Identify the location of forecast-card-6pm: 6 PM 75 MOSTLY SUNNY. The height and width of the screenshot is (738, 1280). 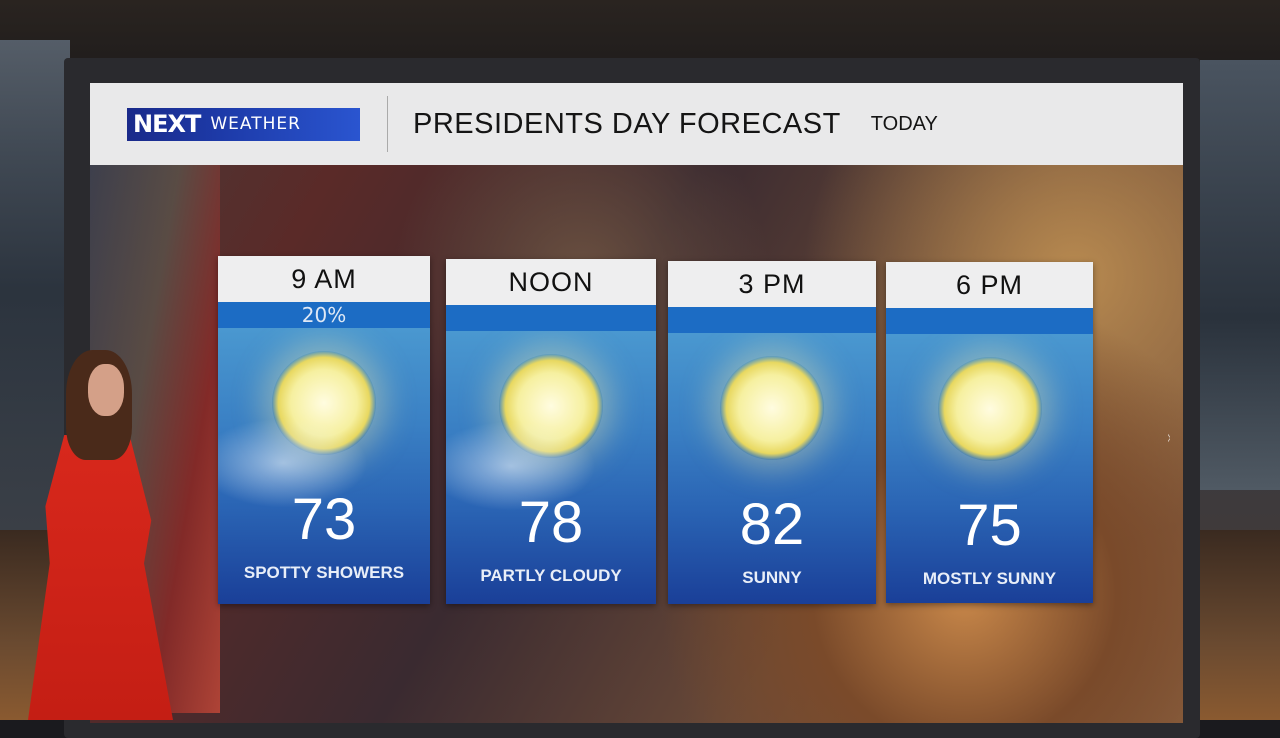
(989, 432).